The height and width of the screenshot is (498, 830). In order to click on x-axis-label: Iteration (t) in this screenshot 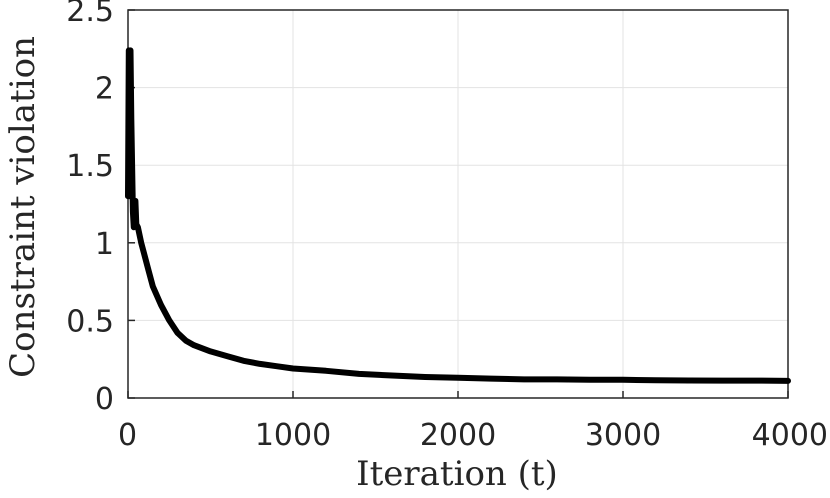, I will do `click(457, 474)`.